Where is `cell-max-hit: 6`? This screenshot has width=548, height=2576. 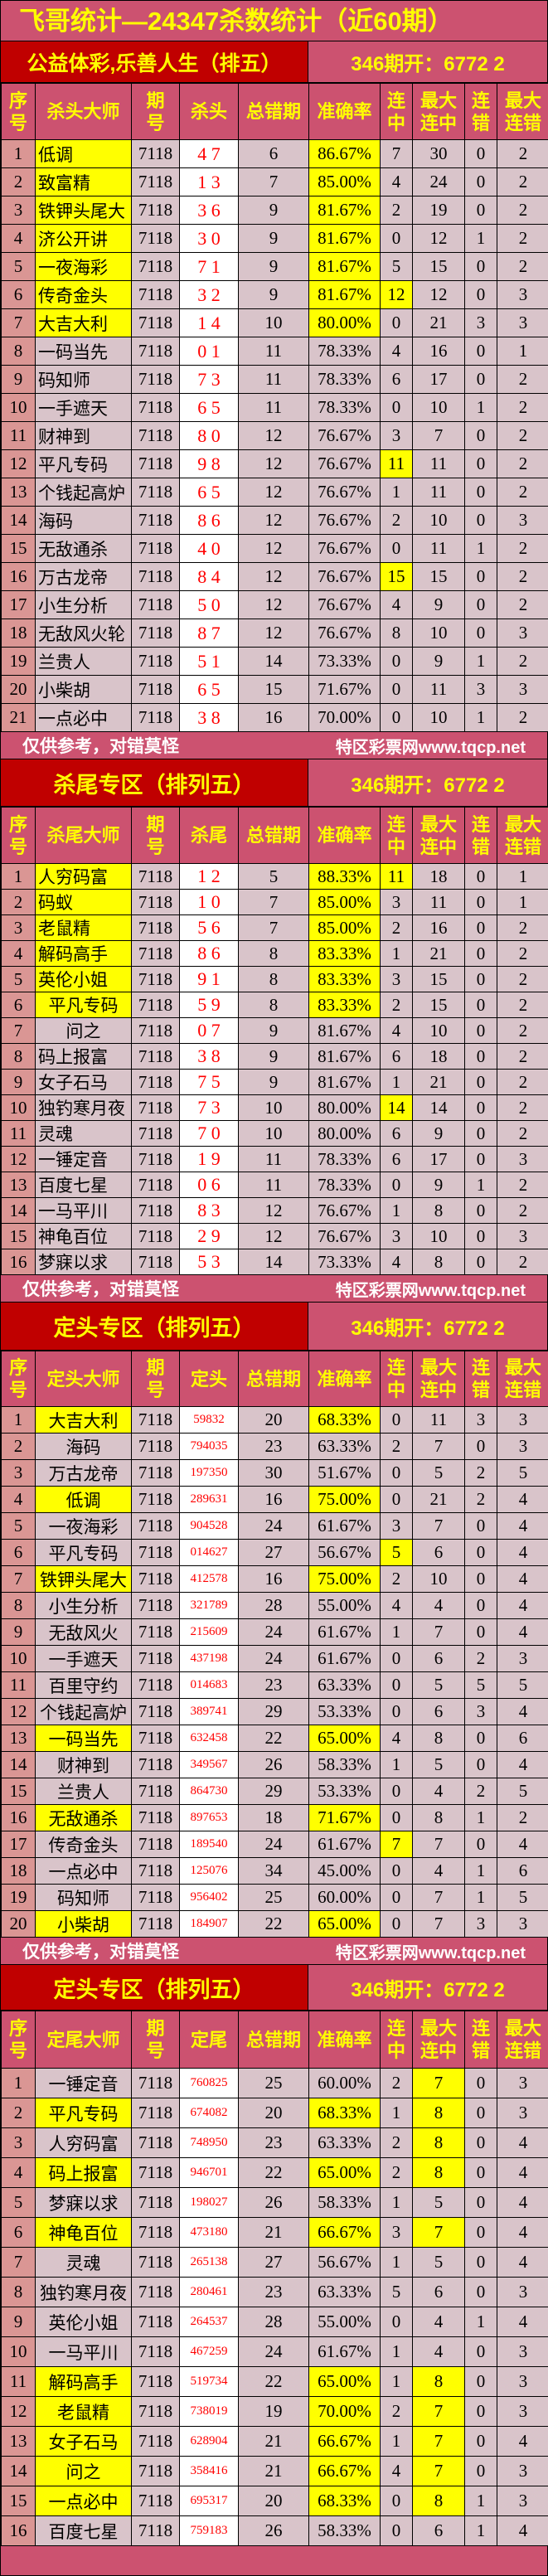
cell-max-hit: 6 is located at coordinates (439, 1659).